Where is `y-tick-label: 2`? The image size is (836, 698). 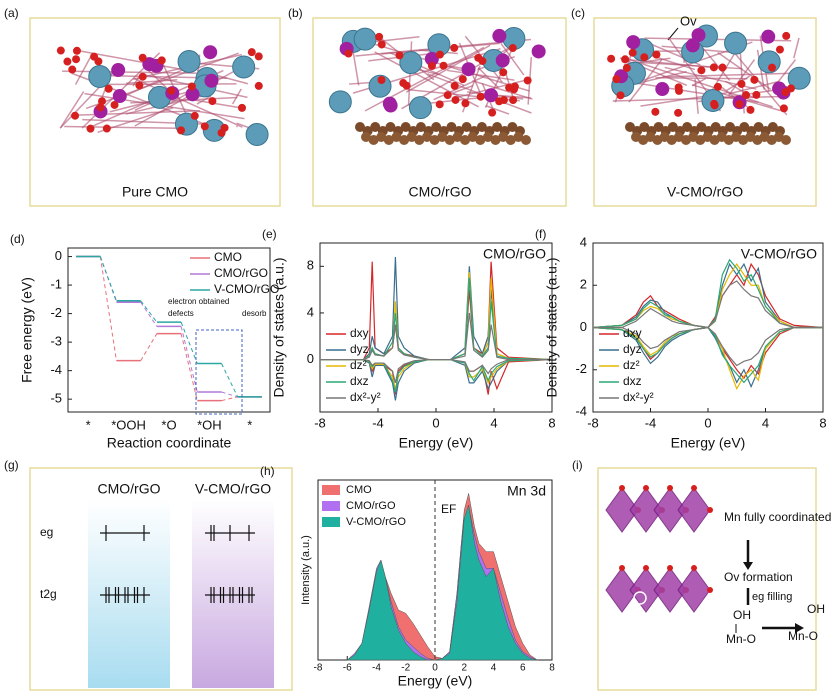
y-tick-label: 2 is located at coordinates (583, 284).